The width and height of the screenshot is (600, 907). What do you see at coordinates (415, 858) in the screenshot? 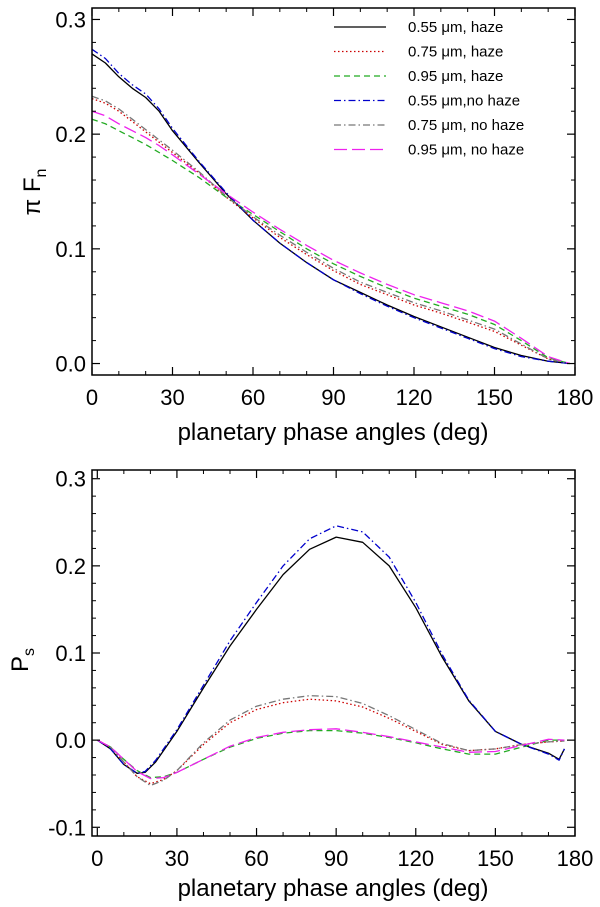
I see `bottom-x-tick-label: 120` at bounding box center [415, 858].